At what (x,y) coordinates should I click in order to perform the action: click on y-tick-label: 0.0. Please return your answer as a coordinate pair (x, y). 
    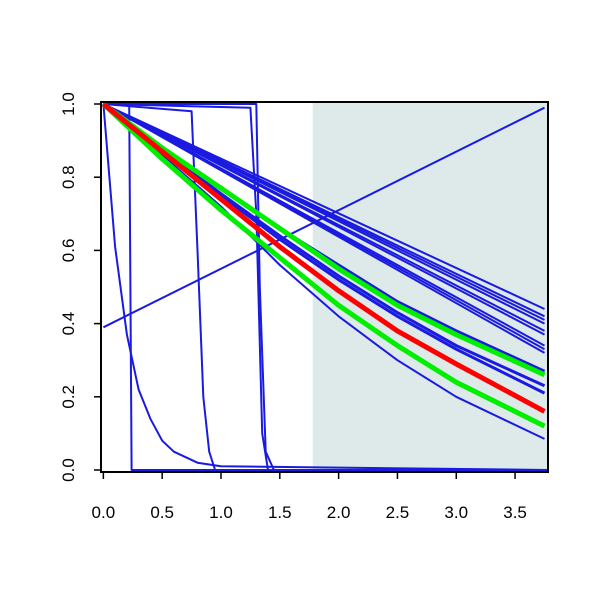
    Looking at the image, I should click on (68, 470).